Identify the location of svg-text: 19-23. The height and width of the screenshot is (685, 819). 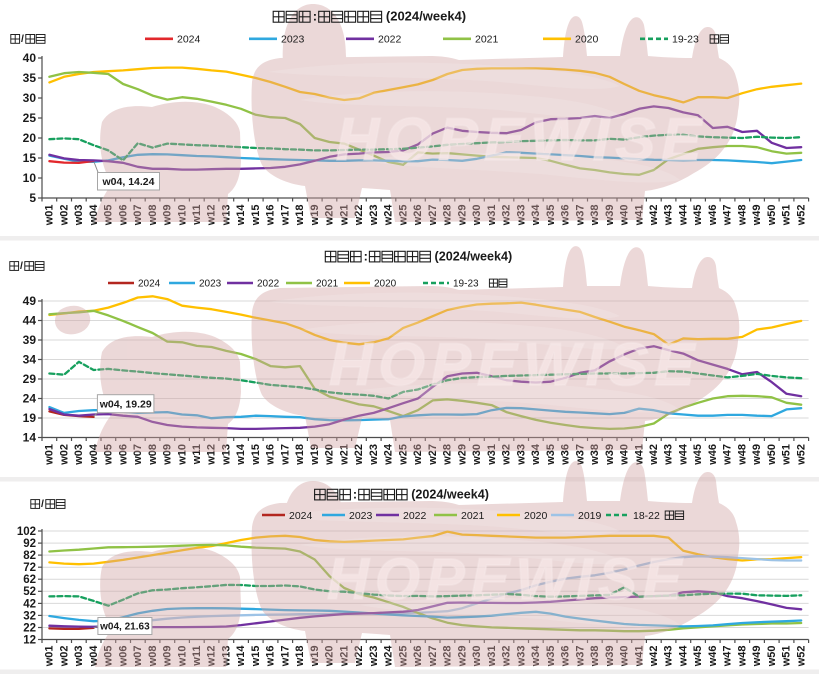
(685, 40).